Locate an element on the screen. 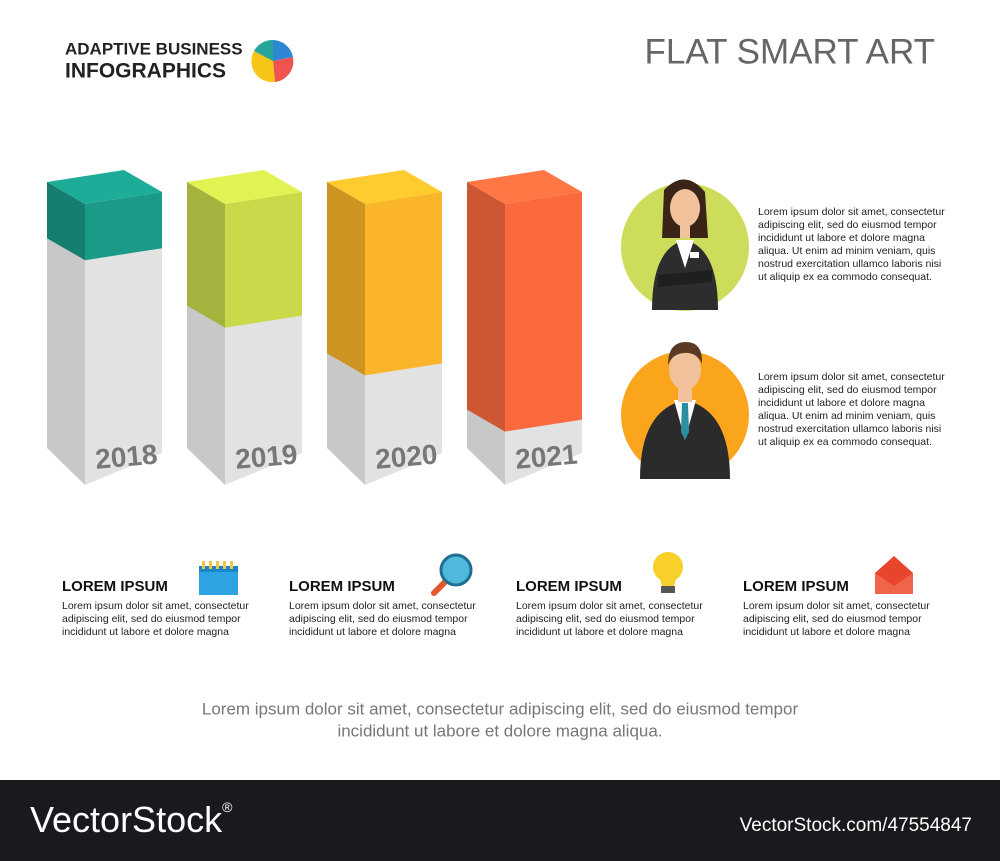  bar: 2019 is located at coordinates (244, 327).